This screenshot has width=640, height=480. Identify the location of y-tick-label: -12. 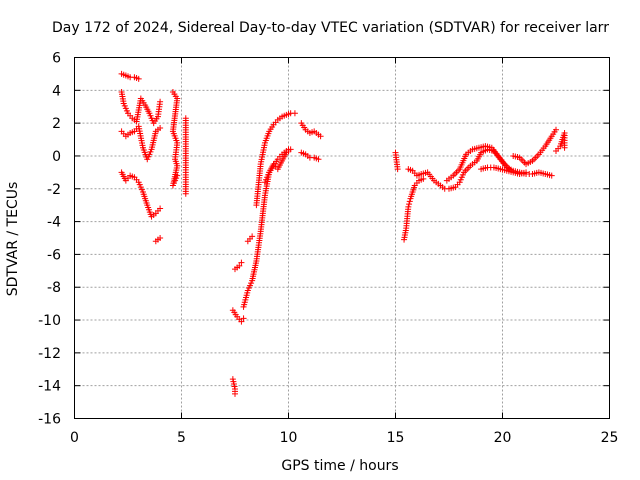
(49, 354).